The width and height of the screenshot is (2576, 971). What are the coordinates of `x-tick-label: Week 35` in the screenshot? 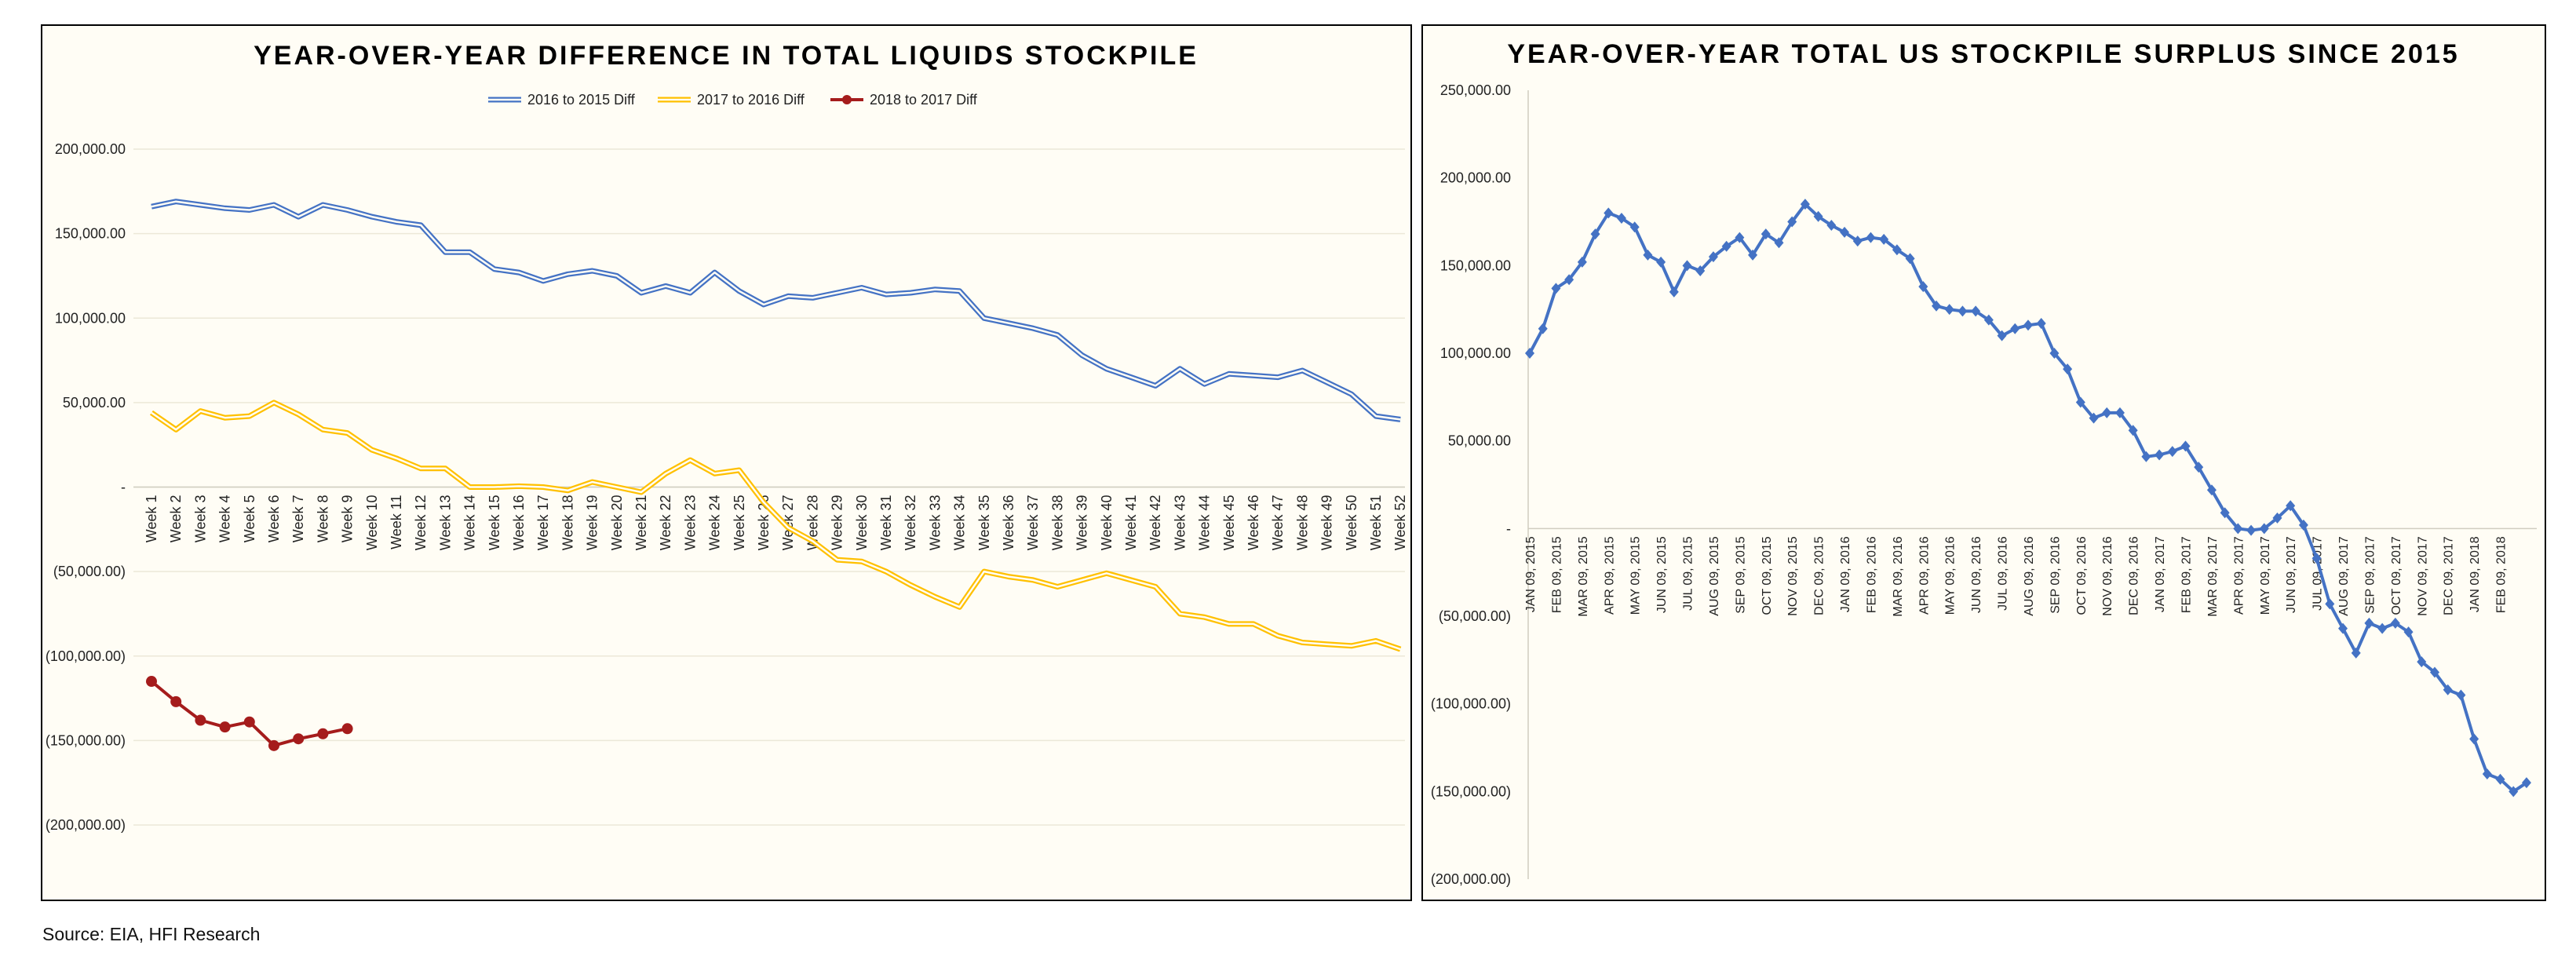 It's located at (984, 523).